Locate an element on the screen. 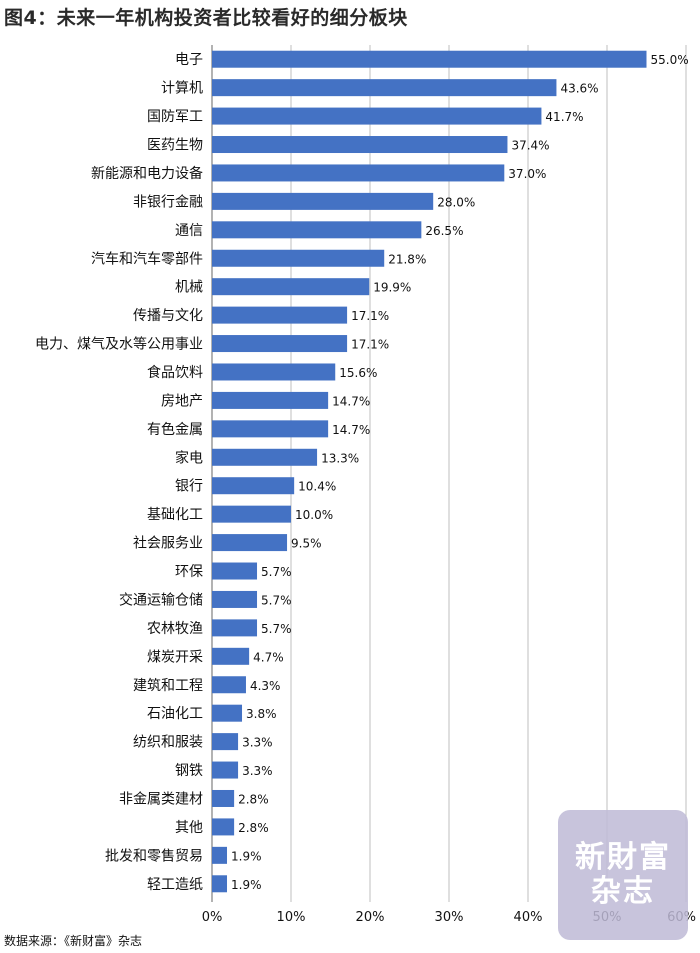 Image resolution: width=700 pixels, height=953 pixels. value-label: 21.8% is located at coordinates (407, 259).